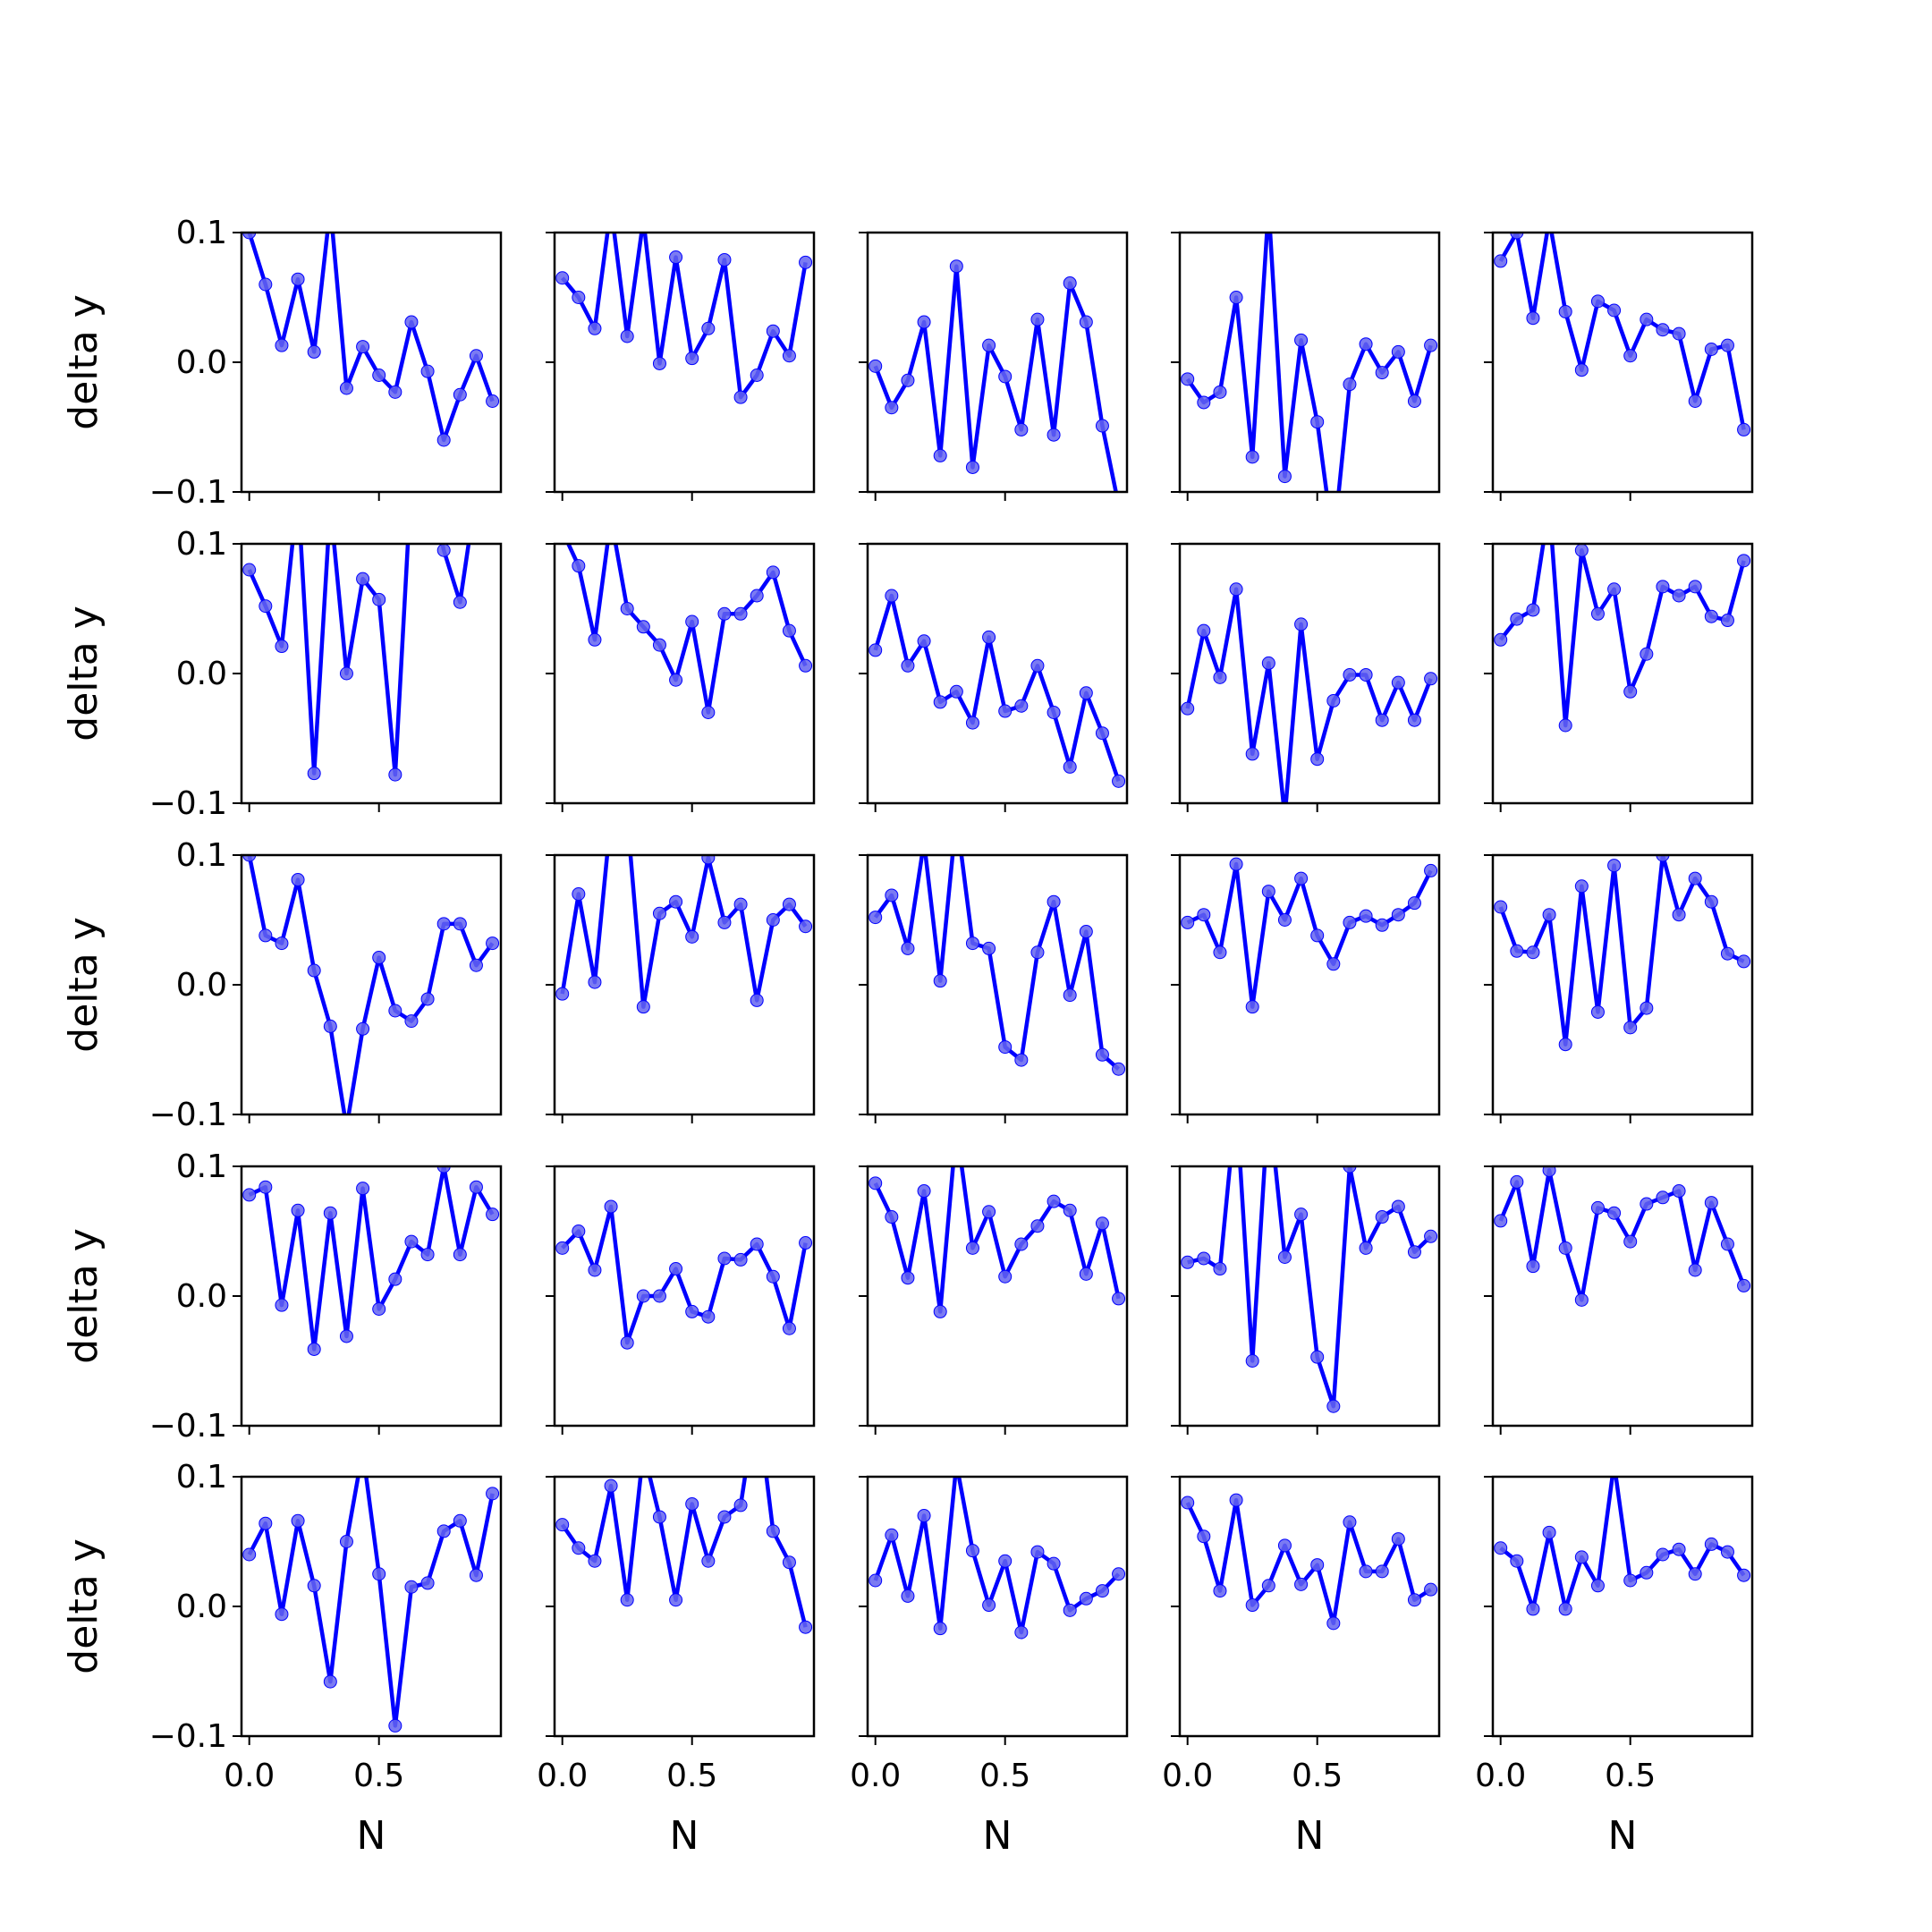 This screenshot has width=1932, height=1932. I want to click on panel-r4-c4, so click(1306, 1265).